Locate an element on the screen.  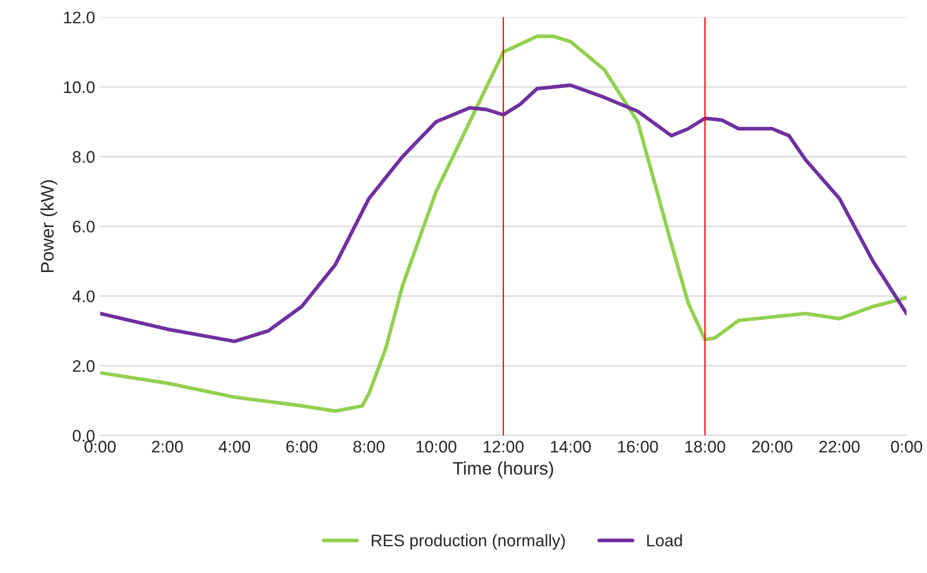
x-tick-label: 10:00 is located at coordinates (436, 446).